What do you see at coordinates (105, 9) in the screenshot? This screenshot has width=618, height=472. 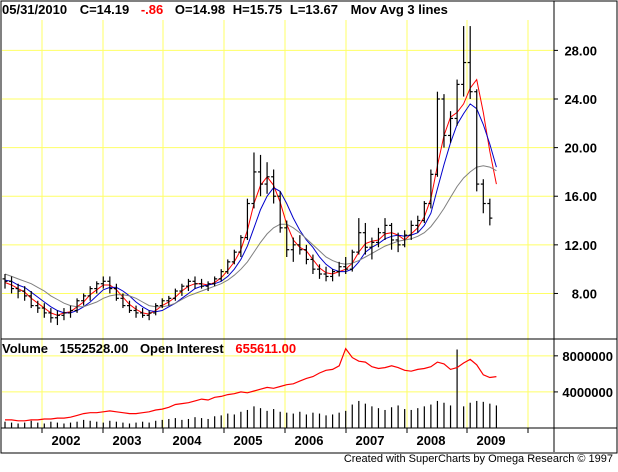 I see `header-close: C=14.19` at bounding box center [105, 9].